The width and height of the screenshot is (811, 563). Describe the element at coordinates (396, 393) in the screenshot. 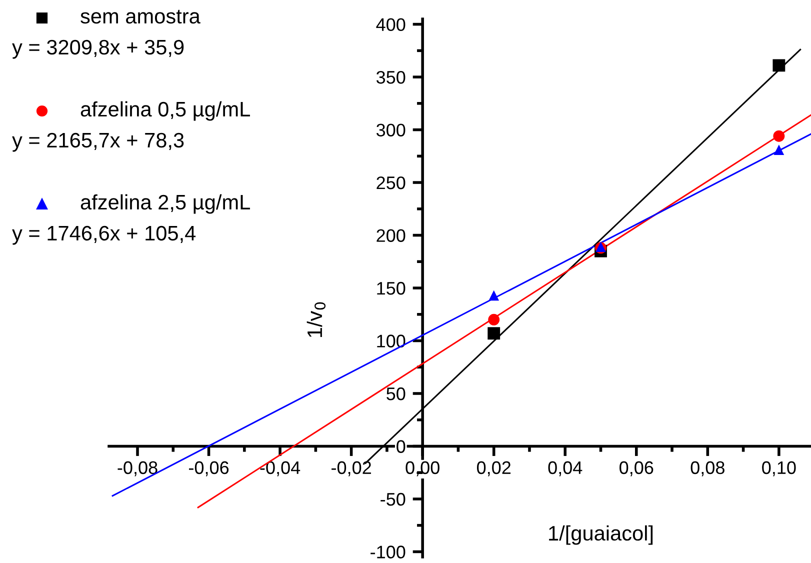

I see `y-tick-label: 50` at that location.